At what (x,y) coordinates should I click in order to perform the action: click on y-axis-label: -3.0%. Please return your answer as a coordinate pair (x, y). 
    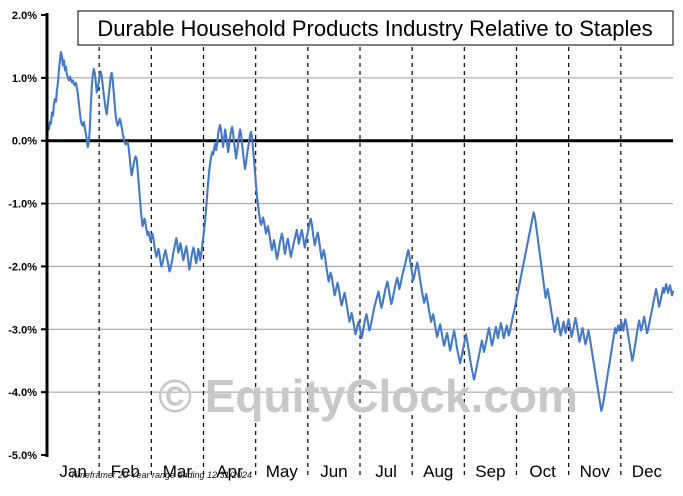
    Looking at the image, I should click on (22, 330).